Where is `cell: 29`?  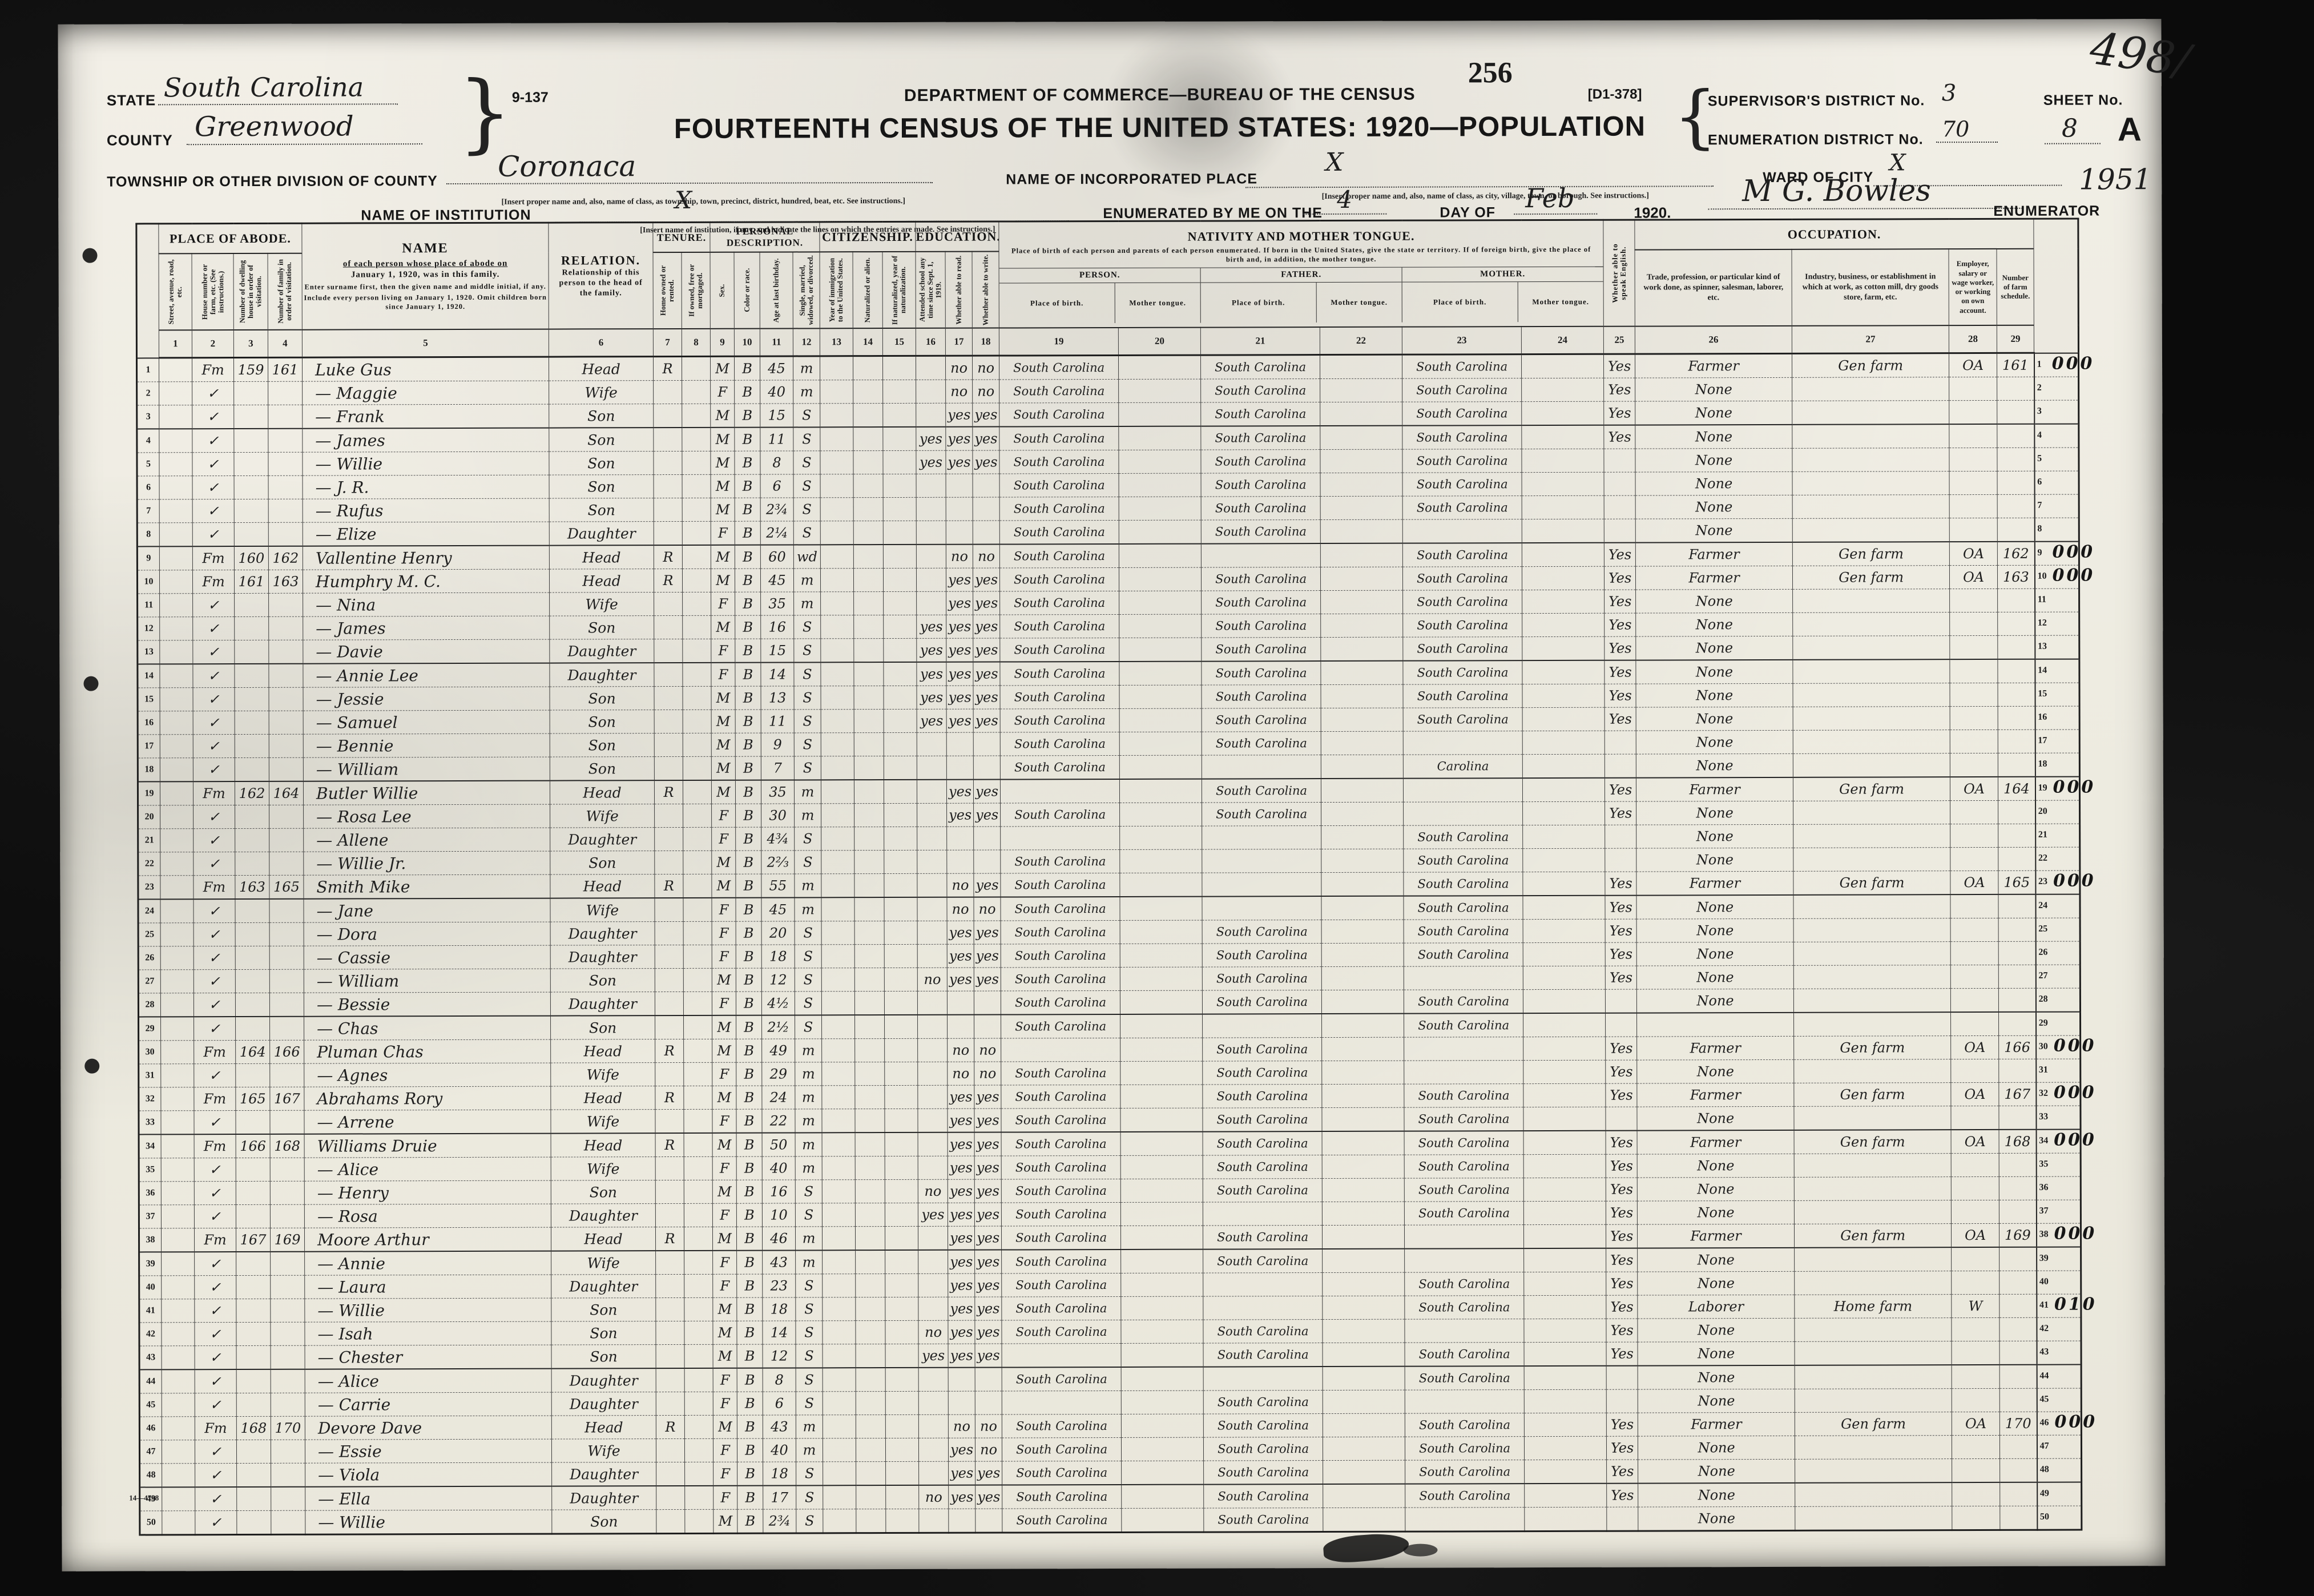
cell: 29 is located at coordinates (778, 1074).